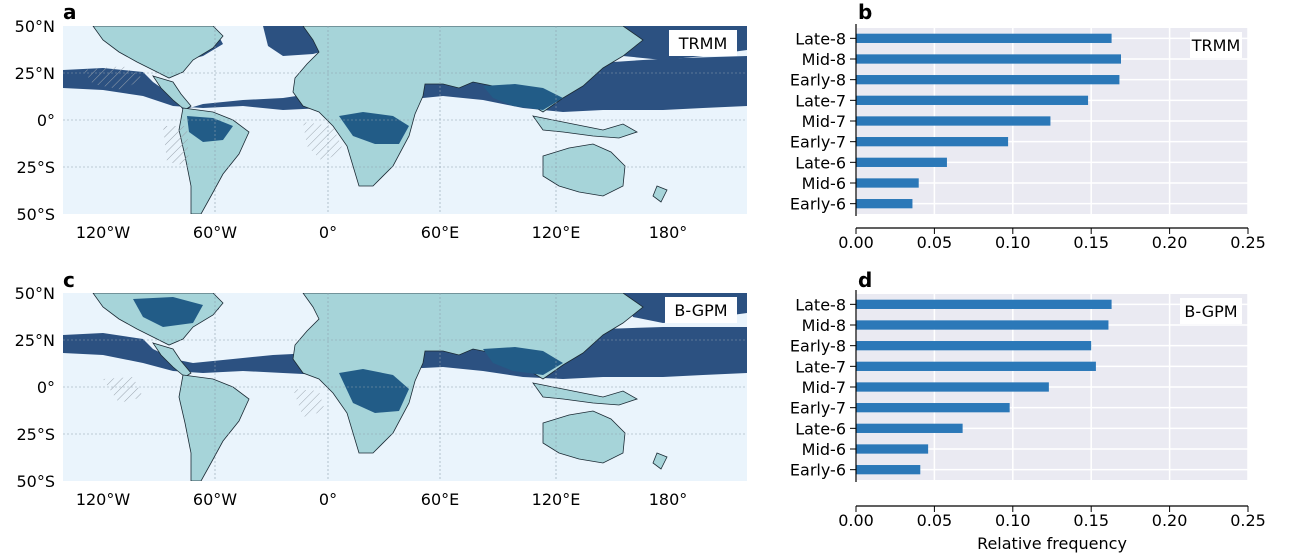 The image size is (1290, 556). I want to click on map-a-y-ticks: 50°N 25°N 0° 25°S 50°S, so click(35, 120).